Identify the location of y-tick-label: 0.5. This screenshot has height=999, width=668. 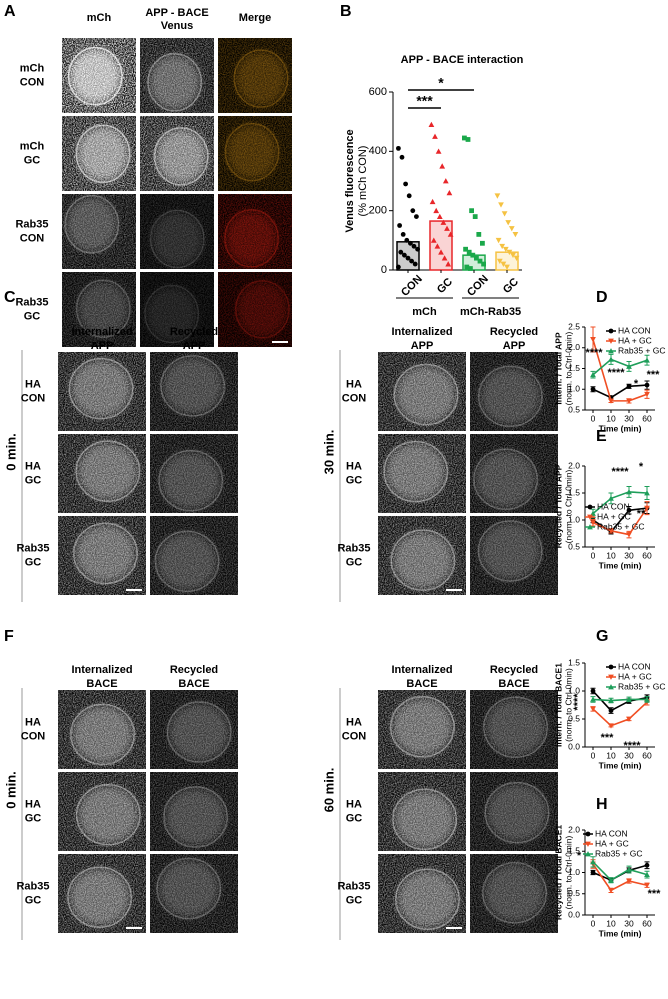
(574, 546).